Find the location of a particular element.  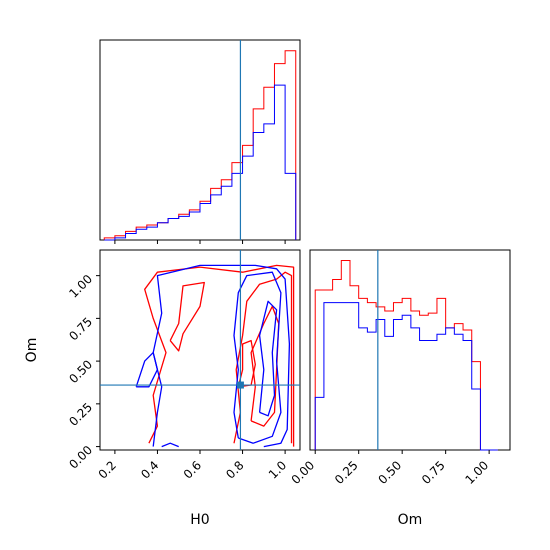

contour-xtick-label-4: 1.0 is located at coordinates (277, 469).